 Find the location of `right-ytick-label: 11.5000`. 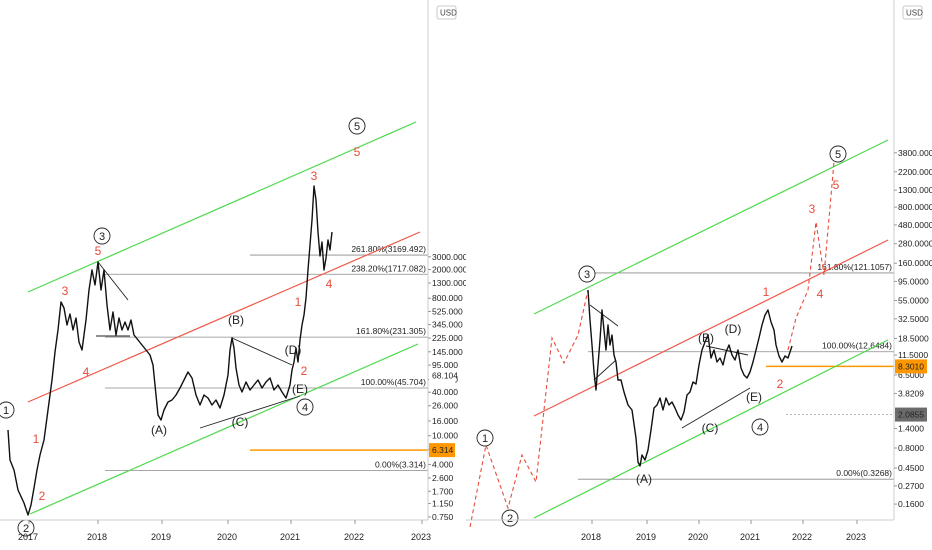

right-ytick-label: 11.5000 is located at coordinates (913, 355).